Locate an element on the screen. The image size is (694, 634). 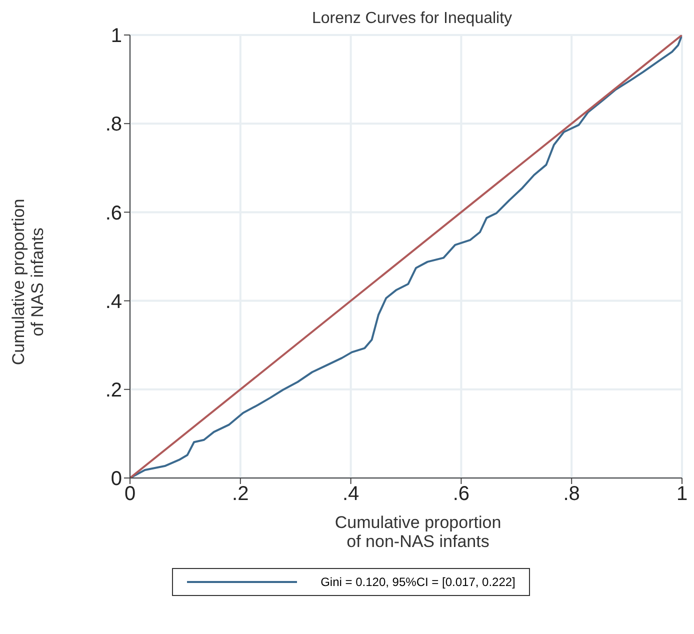
y-tick-label: .2 is located at coordinates (113, 391).